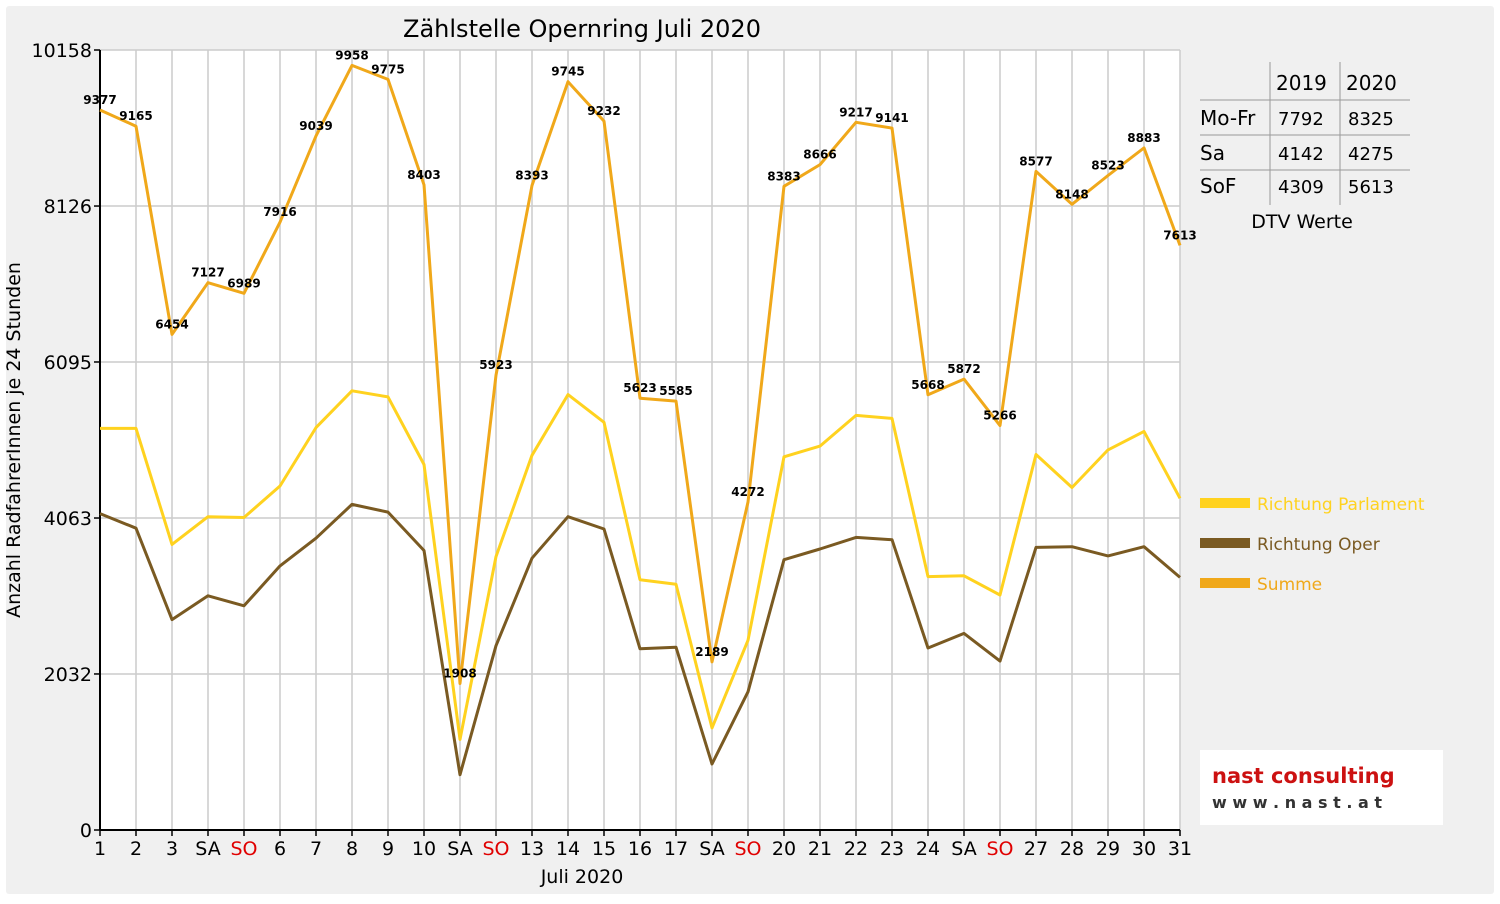 Image resolution: width=1500 pixels, height=904 pixels. Describe the element at coordinates (1072, 849) in the screenshot. I see `x-tick-label: 28` at that location.